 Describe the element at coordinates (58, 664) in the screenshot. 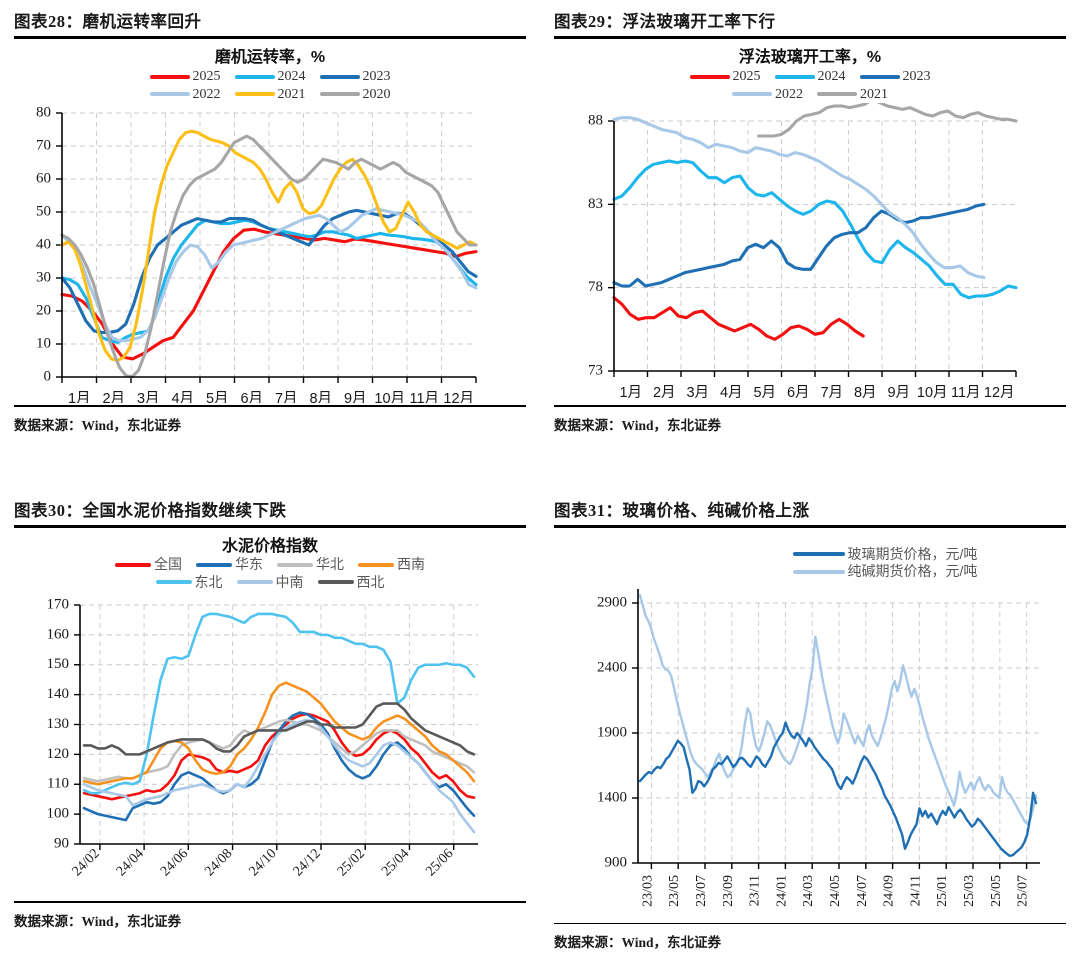

I see `y-axis-tick-label: 150` at that location.